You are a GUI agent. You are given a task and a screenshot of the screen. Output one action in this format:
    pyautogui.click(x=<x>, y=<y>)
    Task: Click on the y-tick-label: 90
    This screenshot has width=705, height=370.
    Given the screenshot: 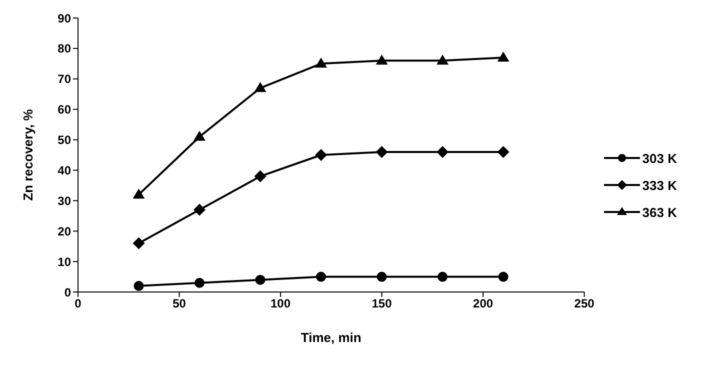 What is the action you would take?
    pyautogui.click(x=65, y=18)
    